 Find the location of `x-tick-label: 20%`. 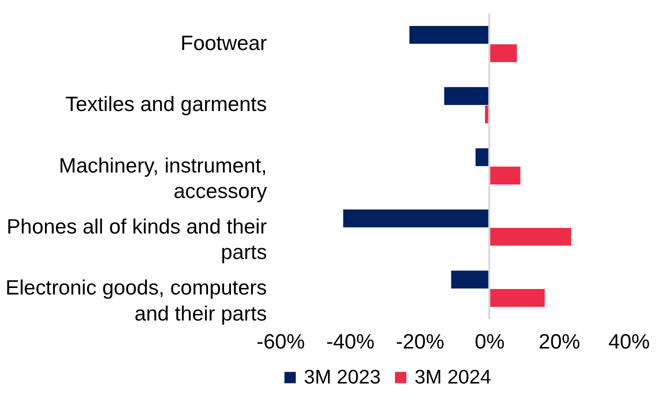

x-tick-label: 20% is located at coordinates (559, 342).